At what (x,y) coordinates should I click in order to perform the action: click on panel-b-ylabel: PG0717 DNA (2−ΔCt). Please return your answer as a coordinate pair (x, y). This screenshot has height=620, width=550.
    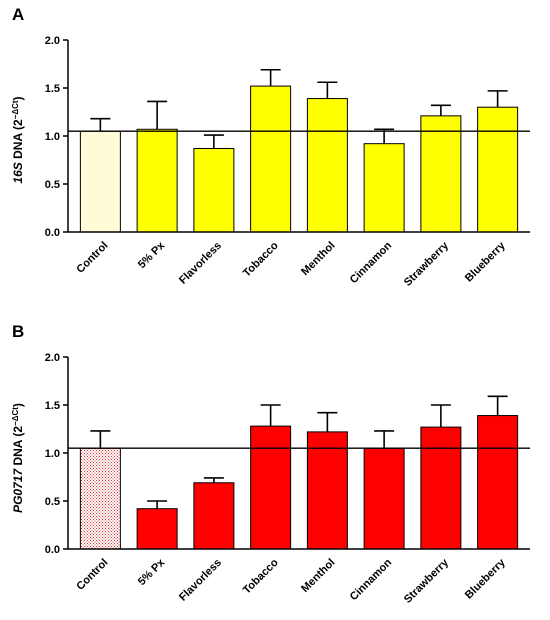
    Looking at the image, I should click on (18, 458).